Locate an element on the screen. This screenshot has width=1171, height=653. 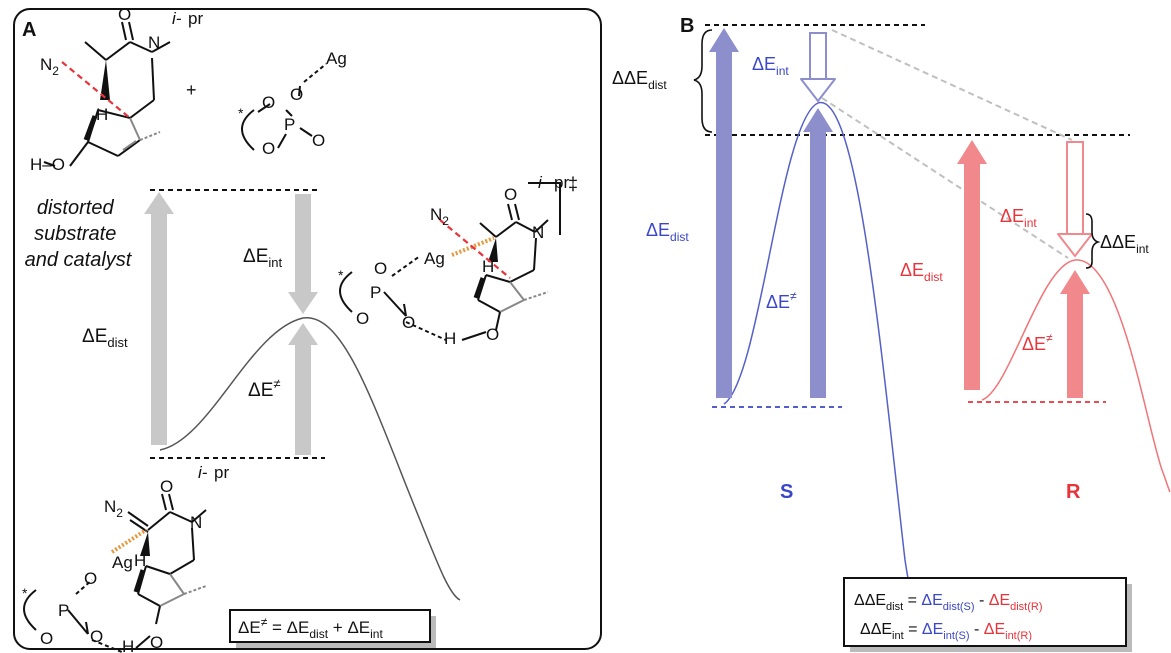
r-de-dist-label: ΔEdist is located at coordinates (921, 272).